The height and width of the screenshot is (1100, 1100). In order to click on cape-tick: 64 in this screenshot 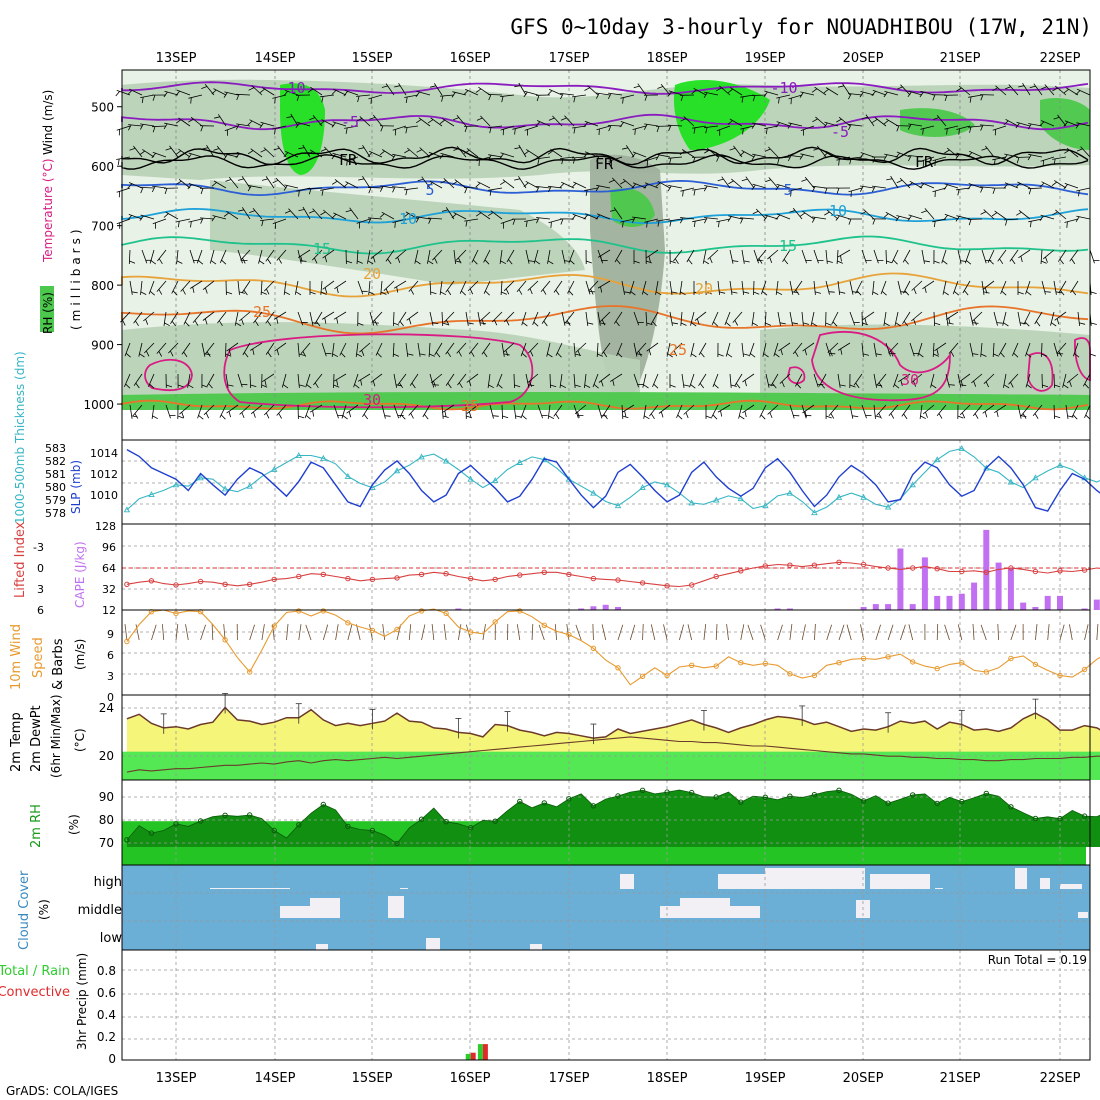, I will do `click(109, 568)`.